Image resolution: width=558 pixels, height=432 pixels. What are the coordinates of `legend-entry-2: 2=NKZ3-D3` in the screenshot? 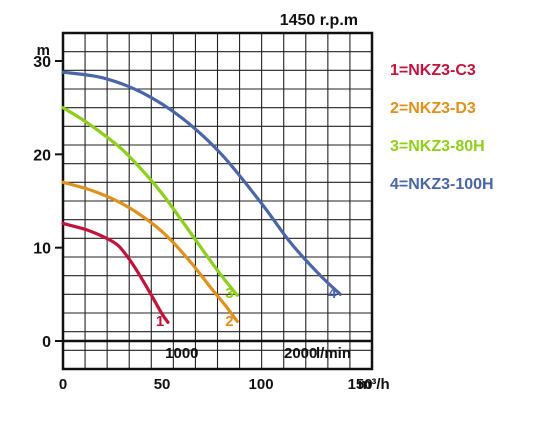 It's located at (433, 108).